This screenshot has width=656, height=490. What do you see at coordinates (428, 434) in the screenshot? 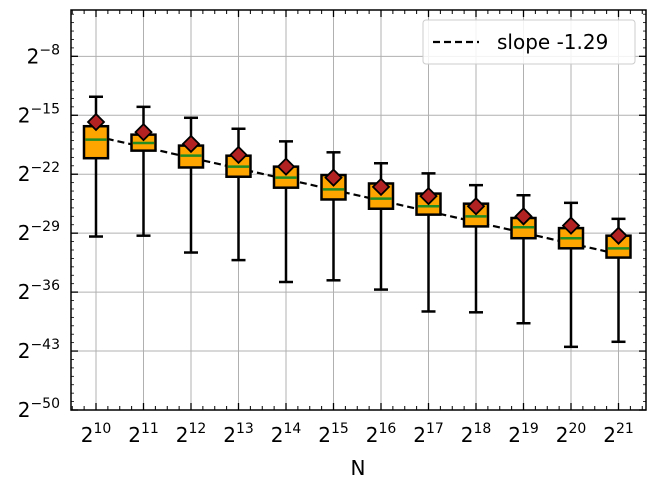
I see `x-tick-label: 217` at bounding box center [428, 434].